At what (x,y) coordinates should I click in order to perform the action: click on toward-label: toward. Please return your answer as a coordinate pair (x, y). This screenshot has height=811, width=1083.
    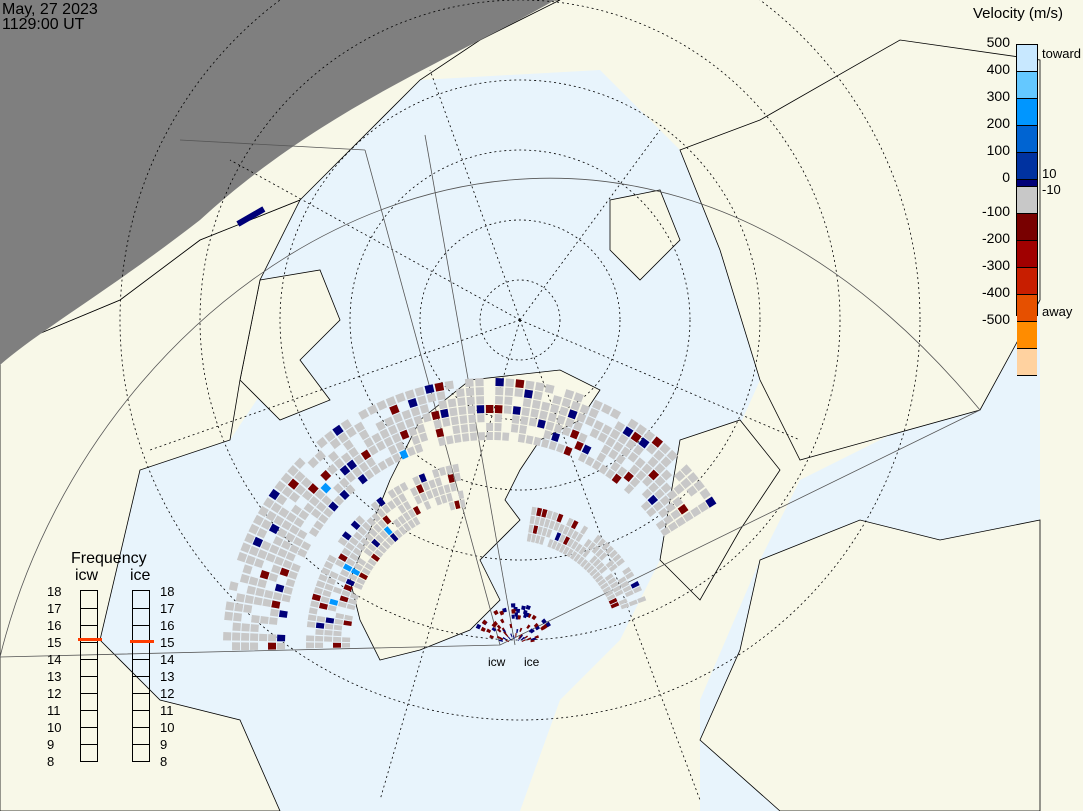
    Looking at the image, I should click on (1062, 53).